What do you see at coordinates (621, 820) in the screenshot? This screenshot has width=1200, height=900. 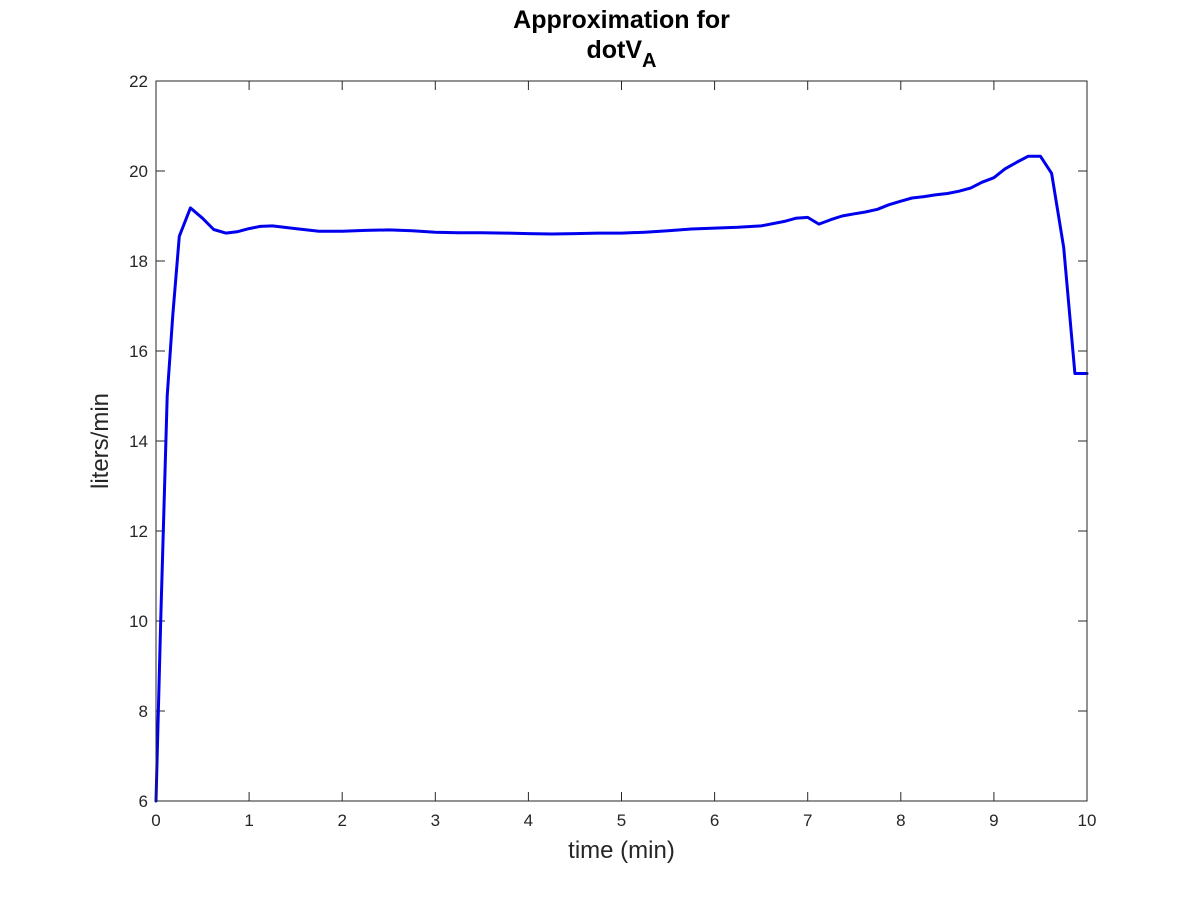 I see `x-tick-label: 5` at bounding box center [621, 820].